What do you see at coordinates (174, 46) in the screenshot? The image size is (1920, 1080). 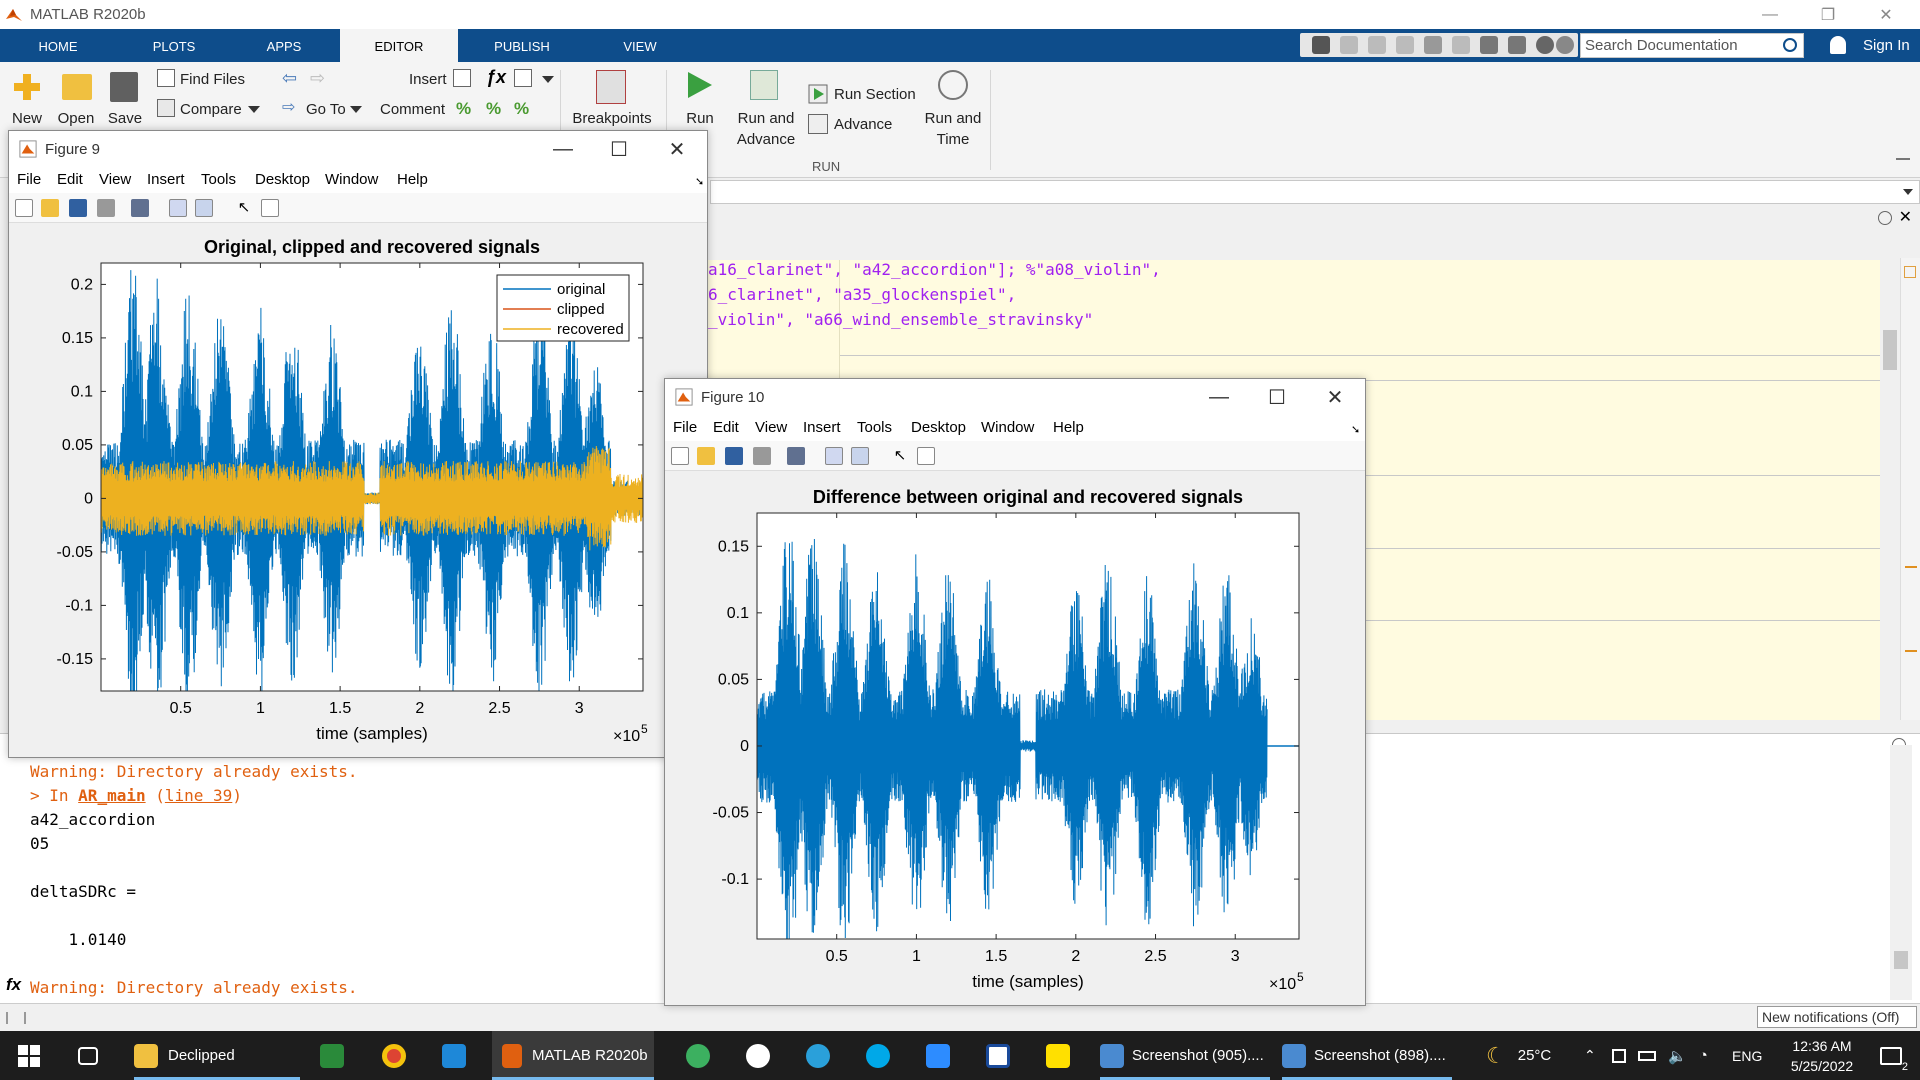 I see `tab-plots: PLOTS` at bounding box center [174, 46].